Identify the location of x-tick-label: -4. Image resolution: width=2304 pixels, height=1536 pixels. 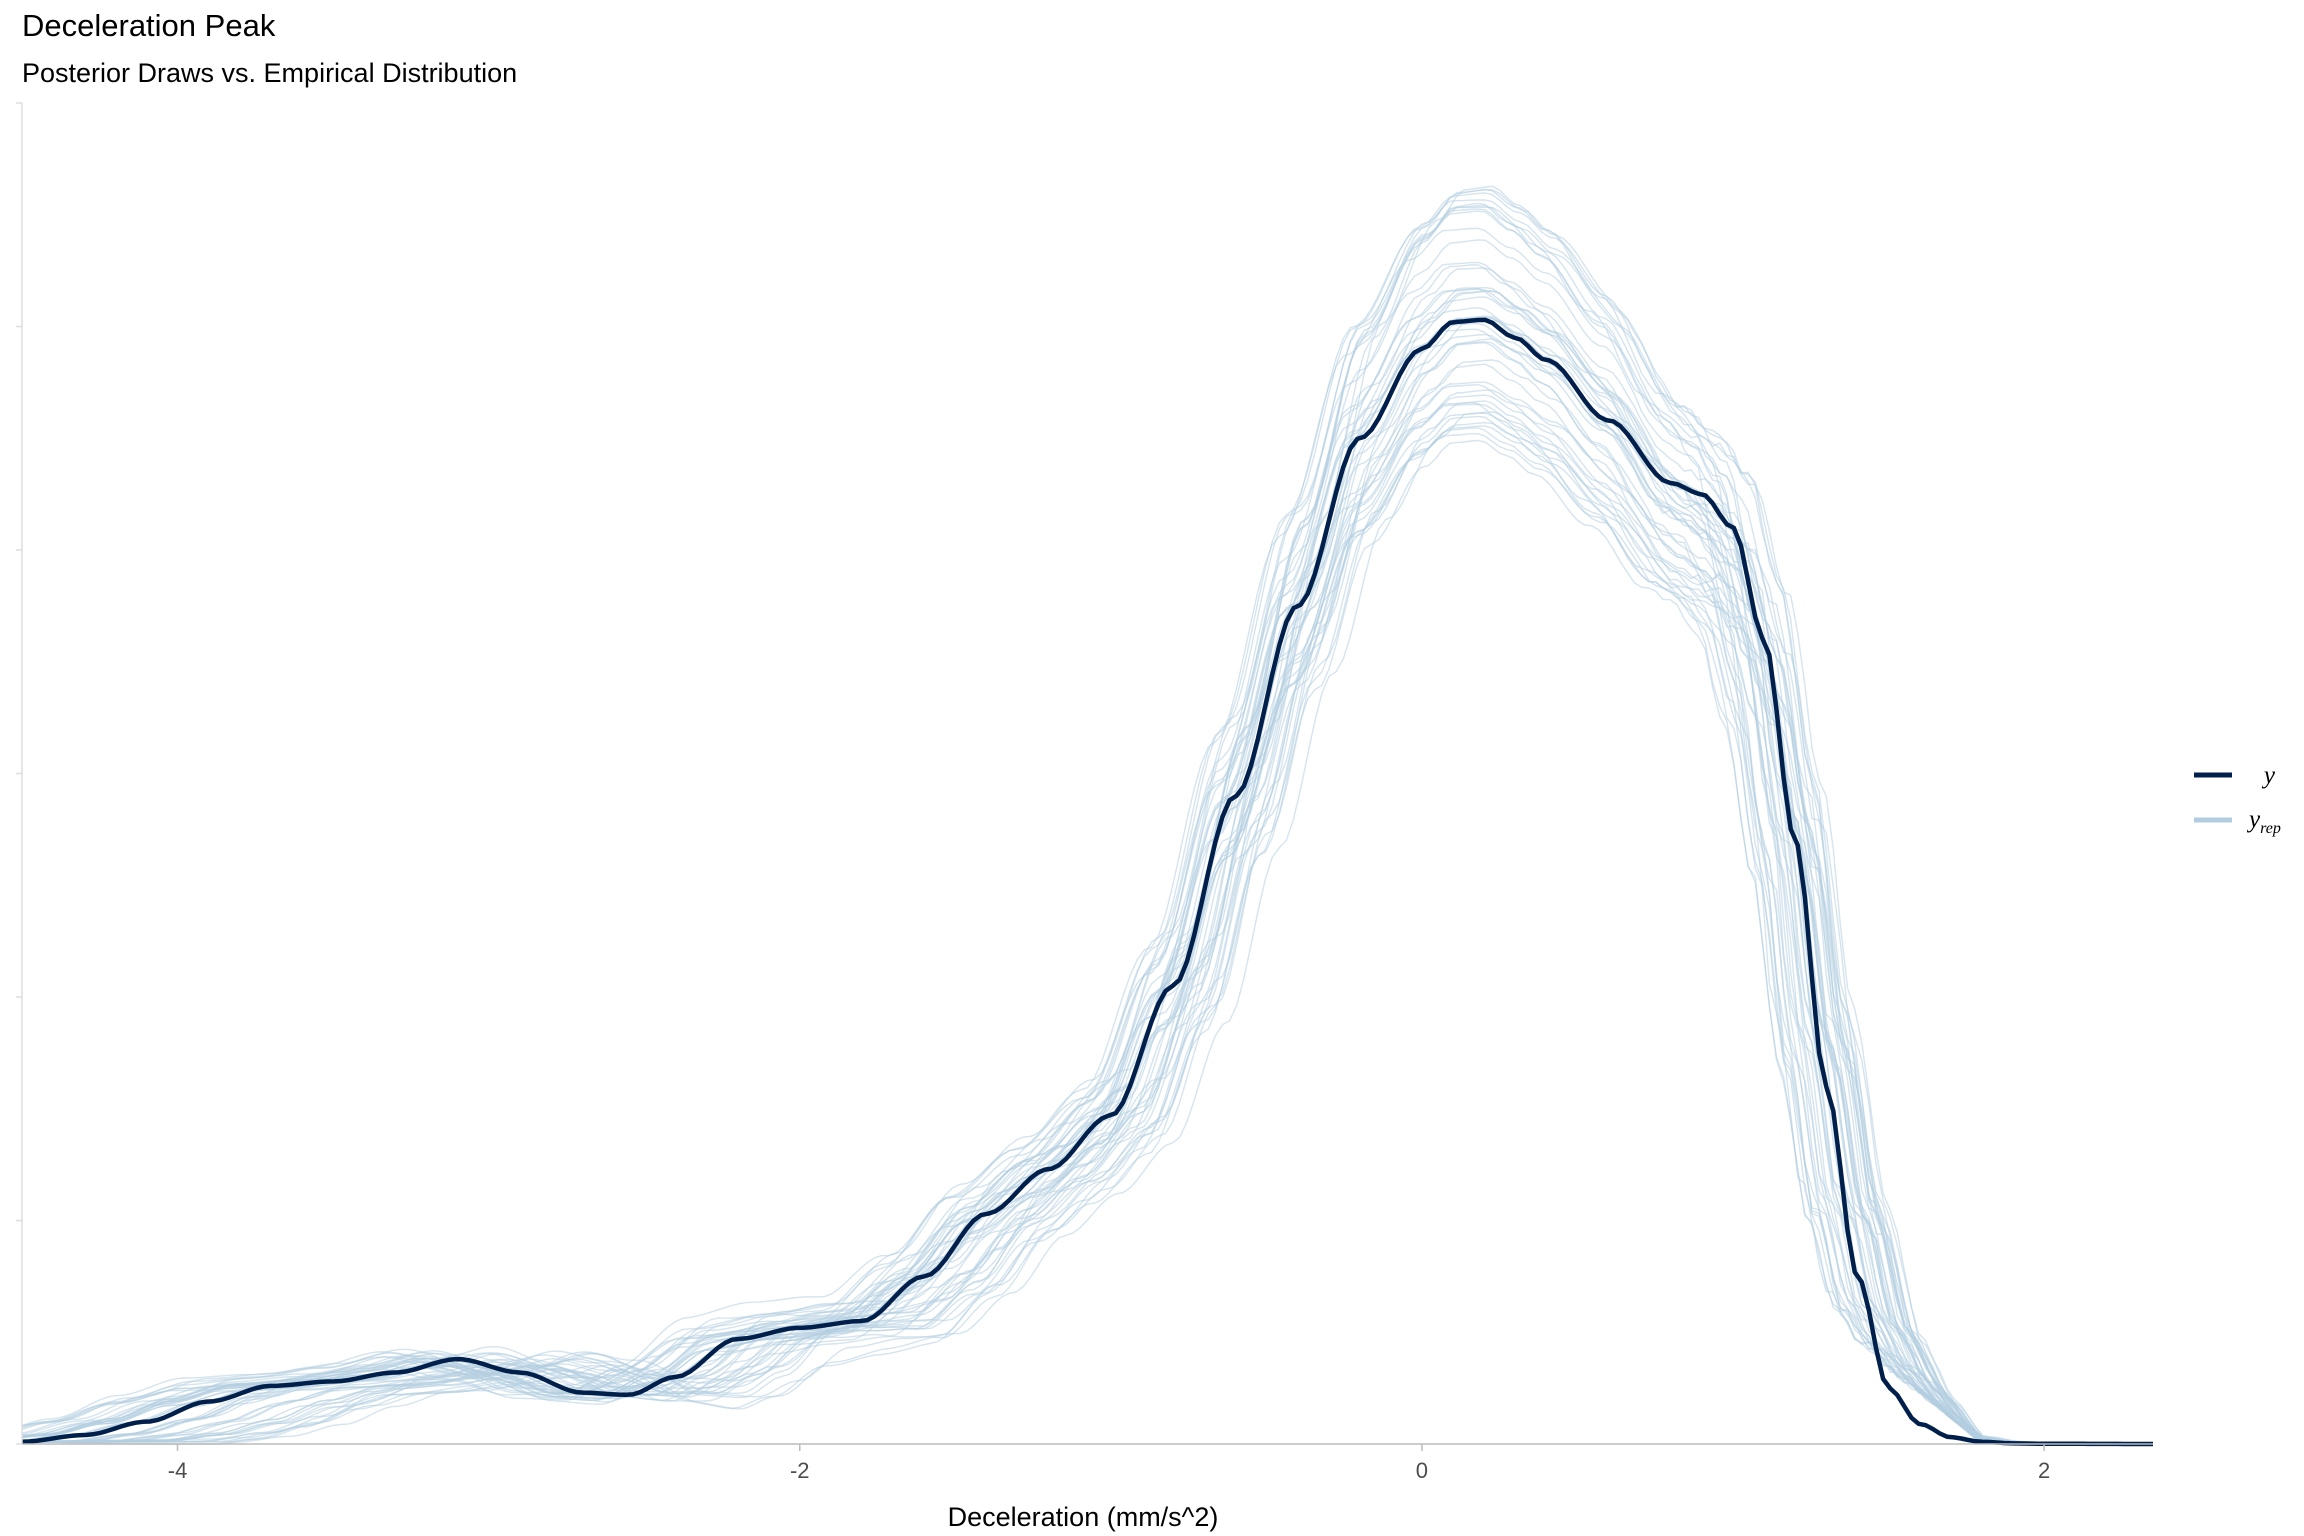
(178, 1470).